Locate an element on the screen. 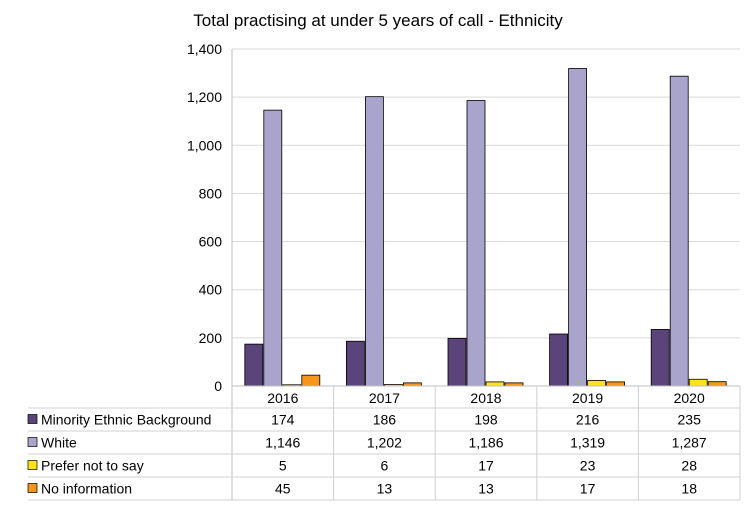  x-category-label: 2016 is located at coordinates (282, 398).